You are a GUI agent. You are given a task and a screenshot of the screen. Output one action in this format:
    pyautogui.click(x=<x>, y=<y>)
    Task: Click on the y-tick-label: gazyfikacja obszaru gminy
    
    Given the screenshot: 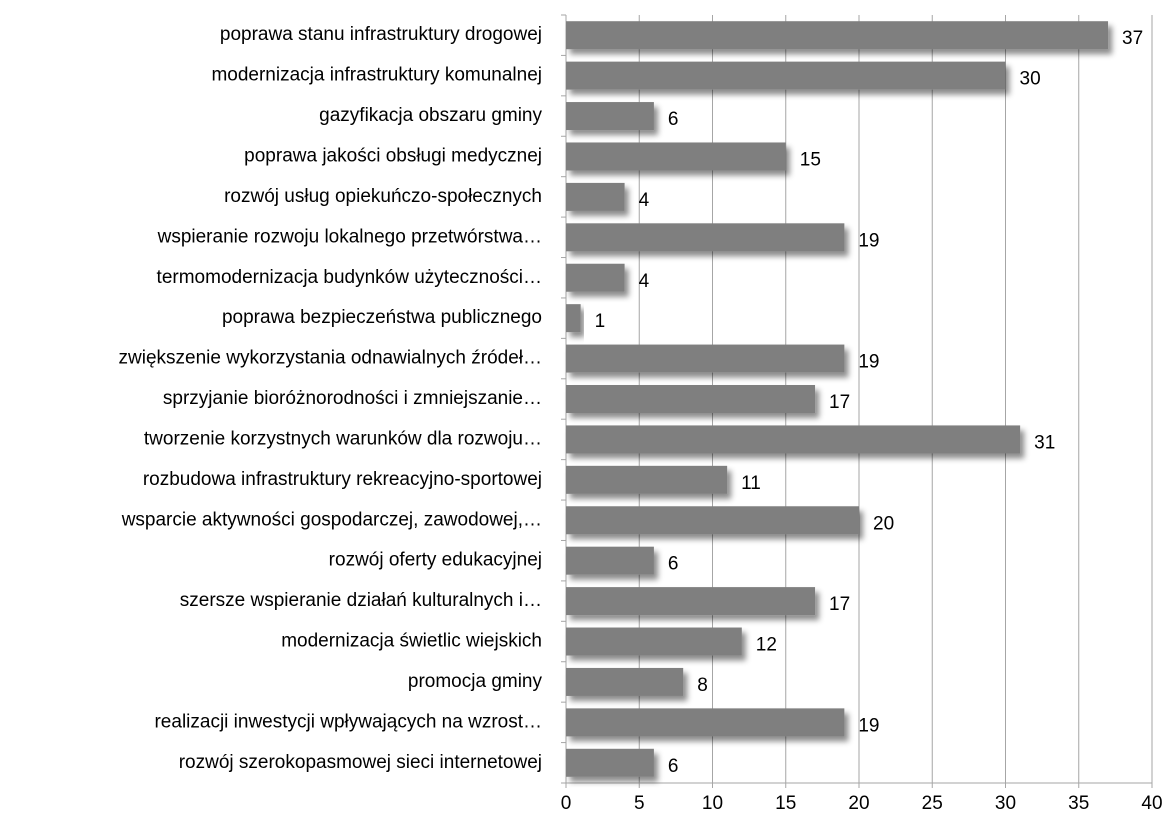 What is the action you would take?
    pyautogui.click(x=430, y=115)
    